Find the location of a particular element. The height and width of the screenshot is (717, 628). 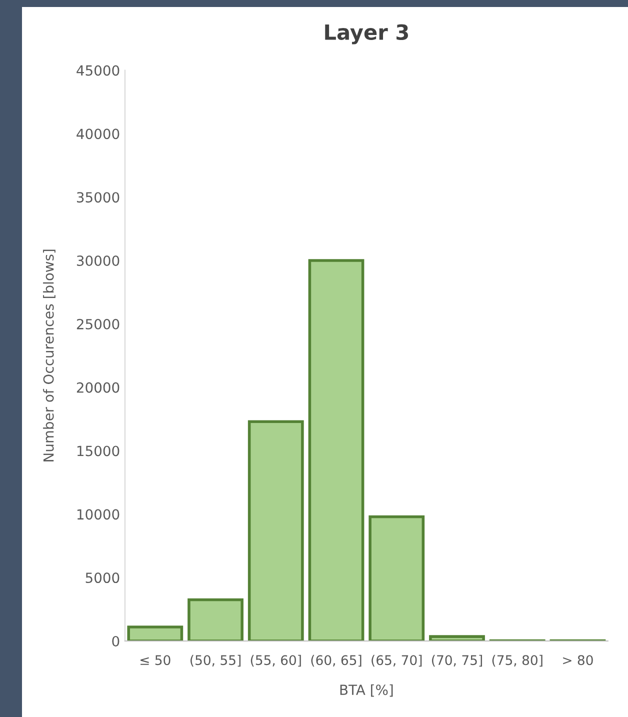

y-tick-label: 10000 is located at coordinates (98, 514).